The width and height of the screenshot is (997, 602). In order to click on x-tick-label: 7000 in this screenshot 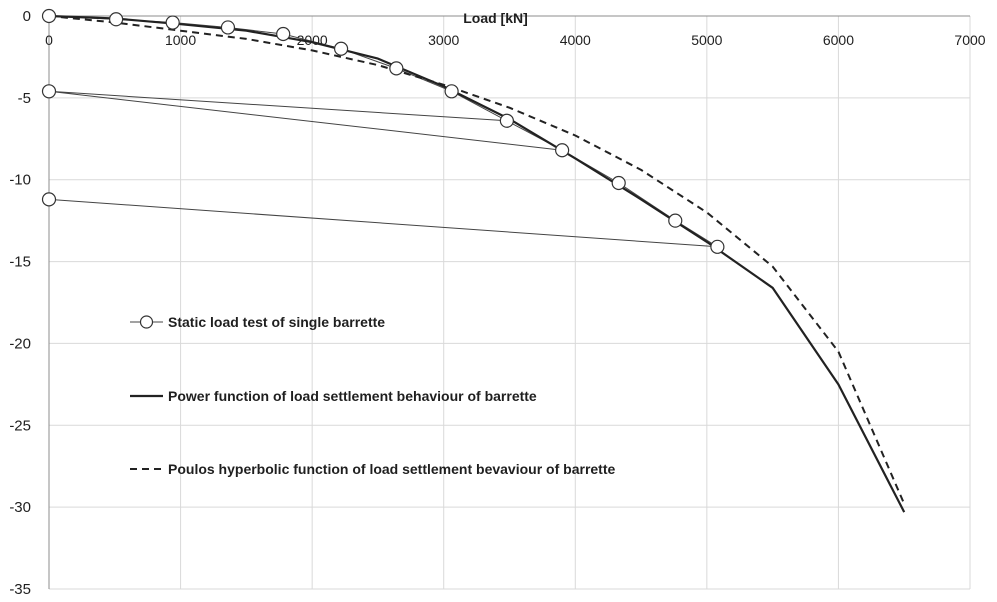, I will do `click(969, 40)`.